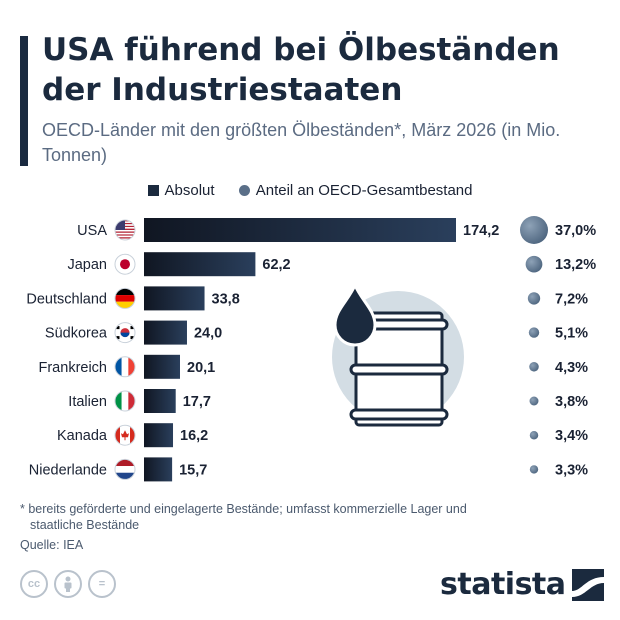 The height and width of the screenshot is (620, 620). What do you see at coordinates (481, 231) in the screenshot?
I see `value-label: 174,2` at bounding box center [481, 231].